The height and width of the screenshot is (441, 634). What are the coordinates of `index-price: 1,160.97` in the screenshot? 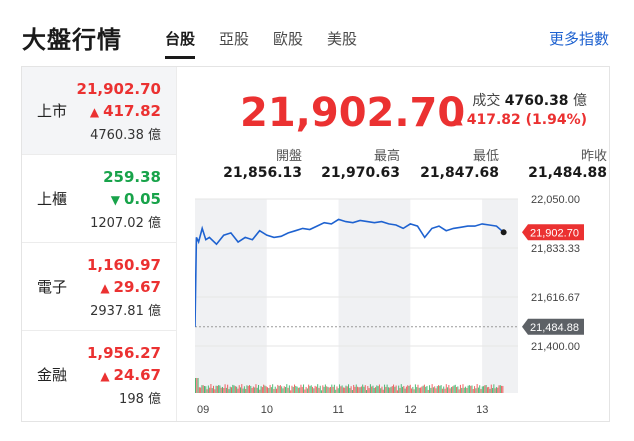 It's located at (123, 265).